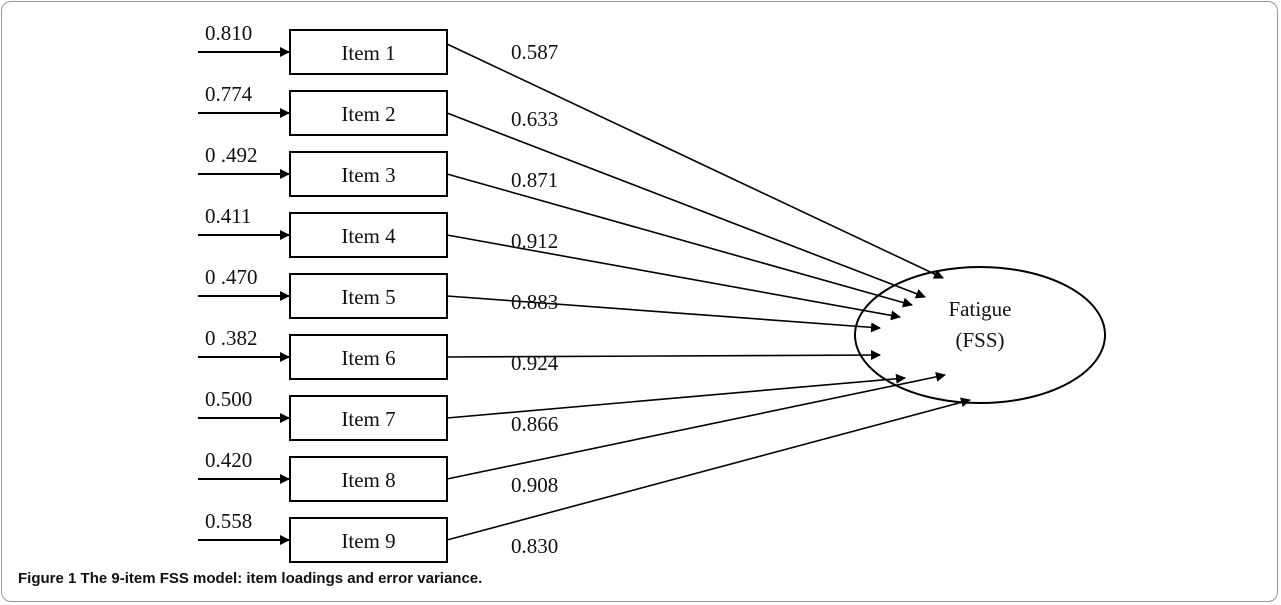 This screenshot has height=605, width=1281. What do you see at coordinates (231, 277) in the screenshot?
I see `error-variance-item-5: 0 .470` at bounding box center [231, 277].